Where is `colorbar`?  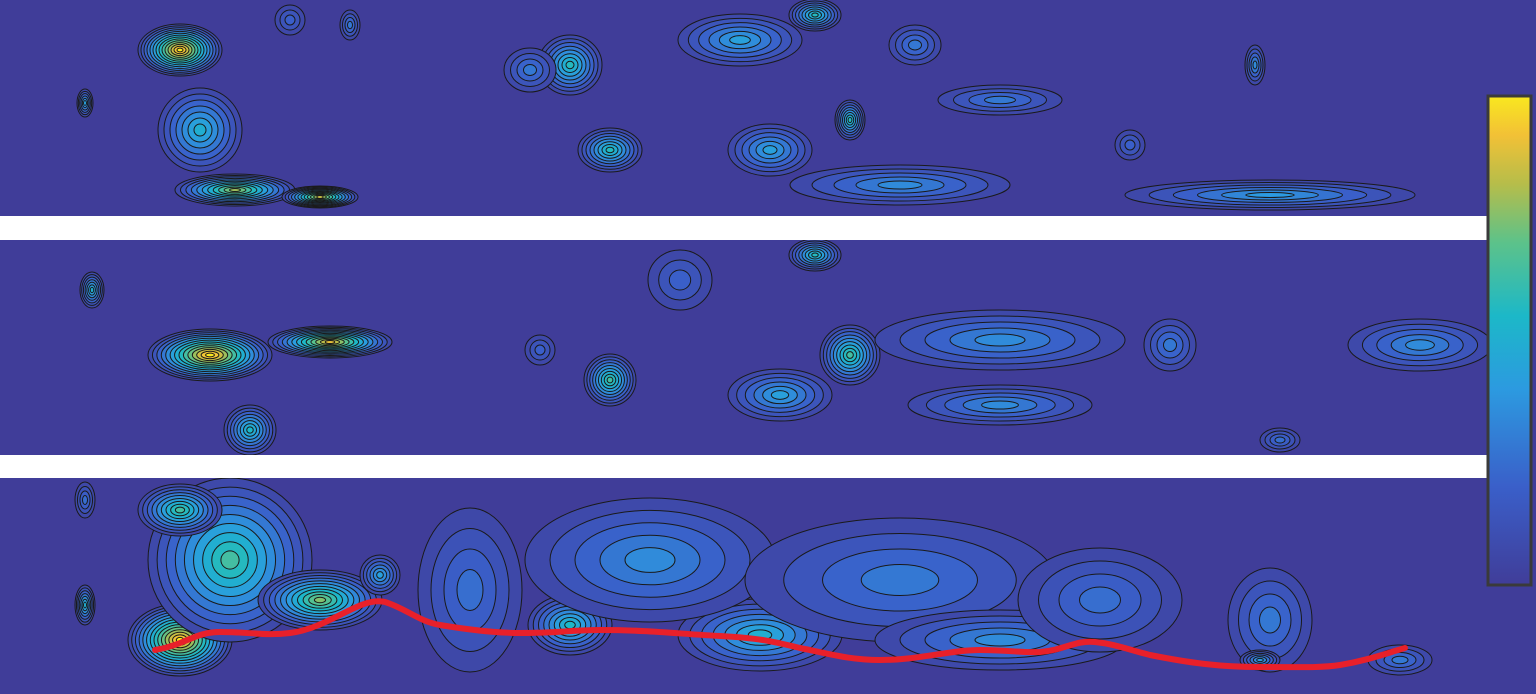 colorbar is located at coordinates (1509, 340).